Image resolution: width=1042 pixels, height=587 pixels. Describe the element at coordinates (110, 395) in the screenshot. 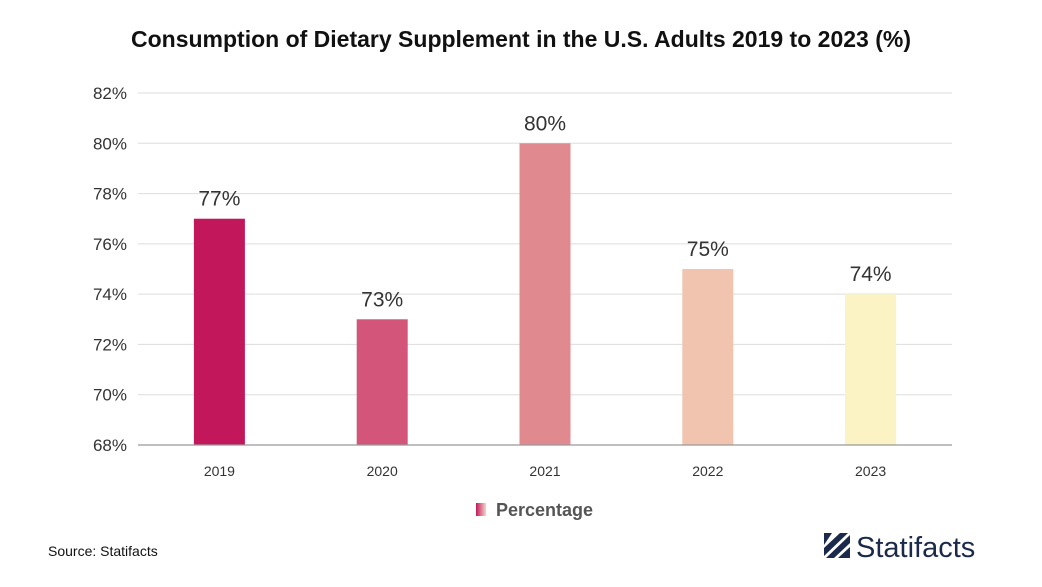

I see `y-tick-label: 70%` at that location.